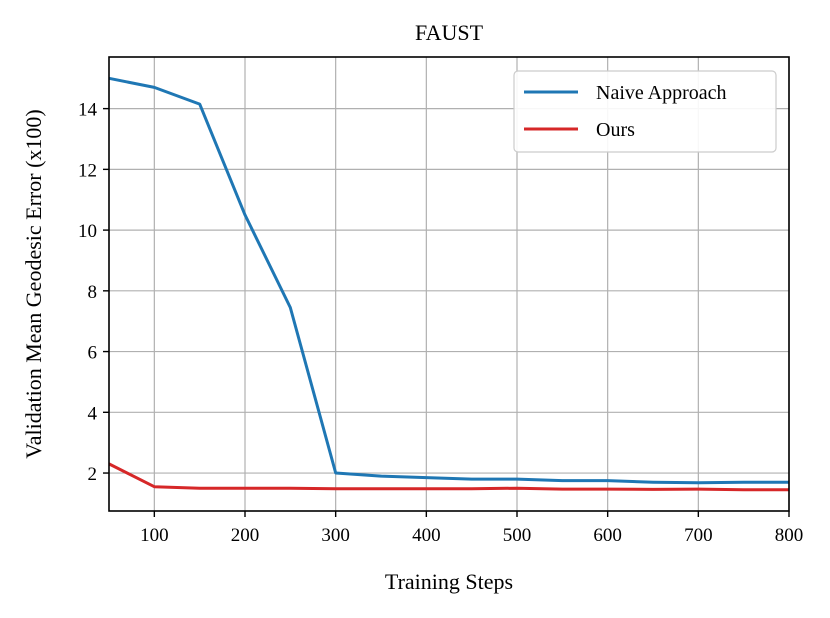 Image resolution: width=830 pixels, height=618 pixels. What do you see at coordinates (517, 535) in the screenshot?
I see `x-tick-label: 500` at bounding box center [517, 535].